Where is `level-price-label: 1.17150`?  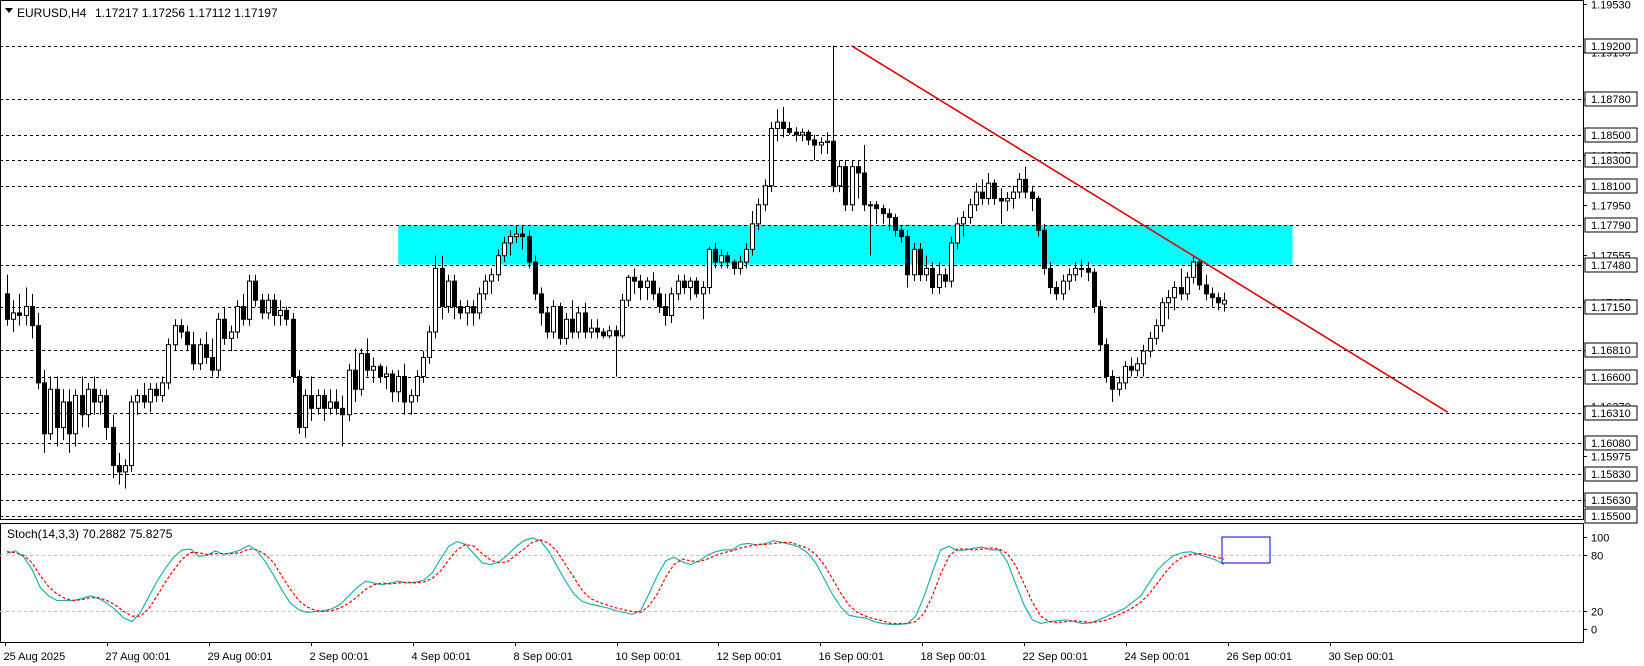
level-price-label: 1.17150 is located at coordinates (1611, 307).